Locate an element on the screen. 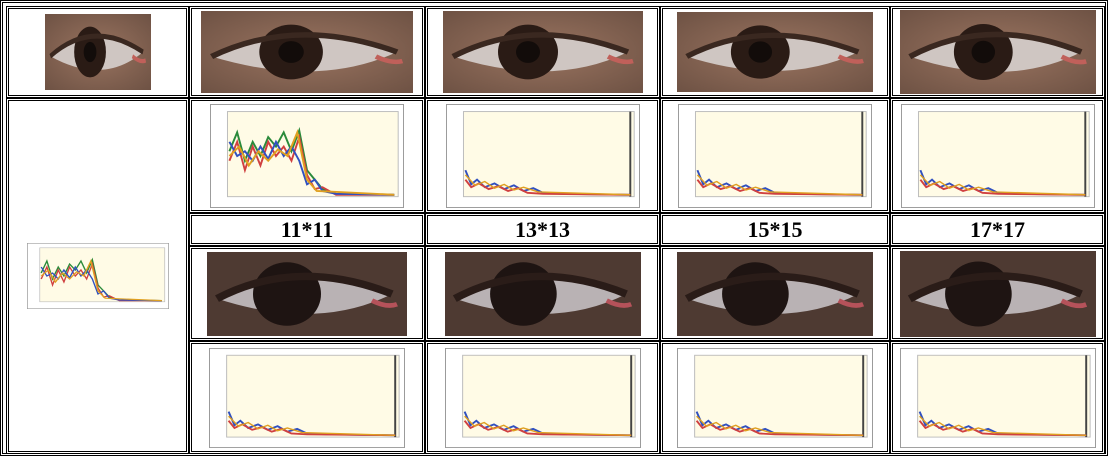 This screenshot has height=456, width=1108. label-cell: 11*11 is located at coordinates (307, 229).